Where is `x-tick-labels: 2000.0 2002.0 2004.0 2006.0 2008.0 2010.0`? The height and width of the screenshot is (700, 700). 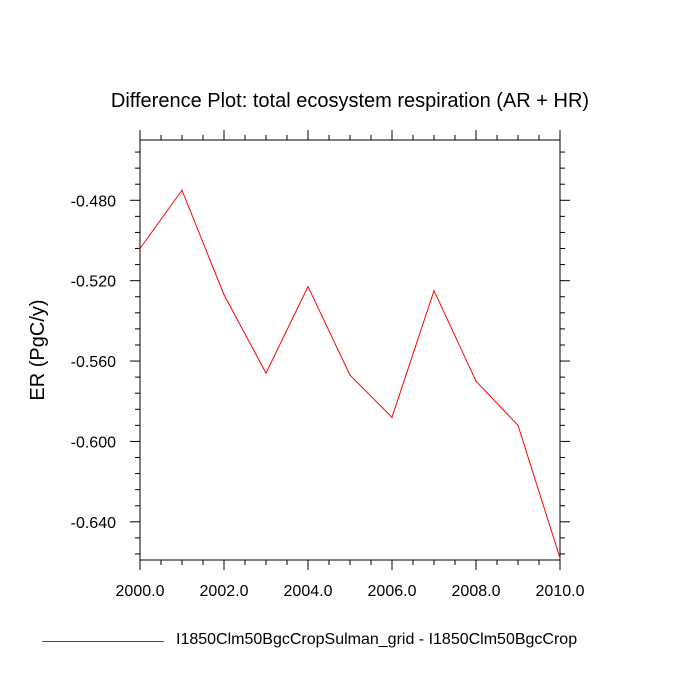
x-tick-labels: 2000.0 2002.0 2004.0 2006.0 2008.0 2010.0 is located at coordinates (350, 591).